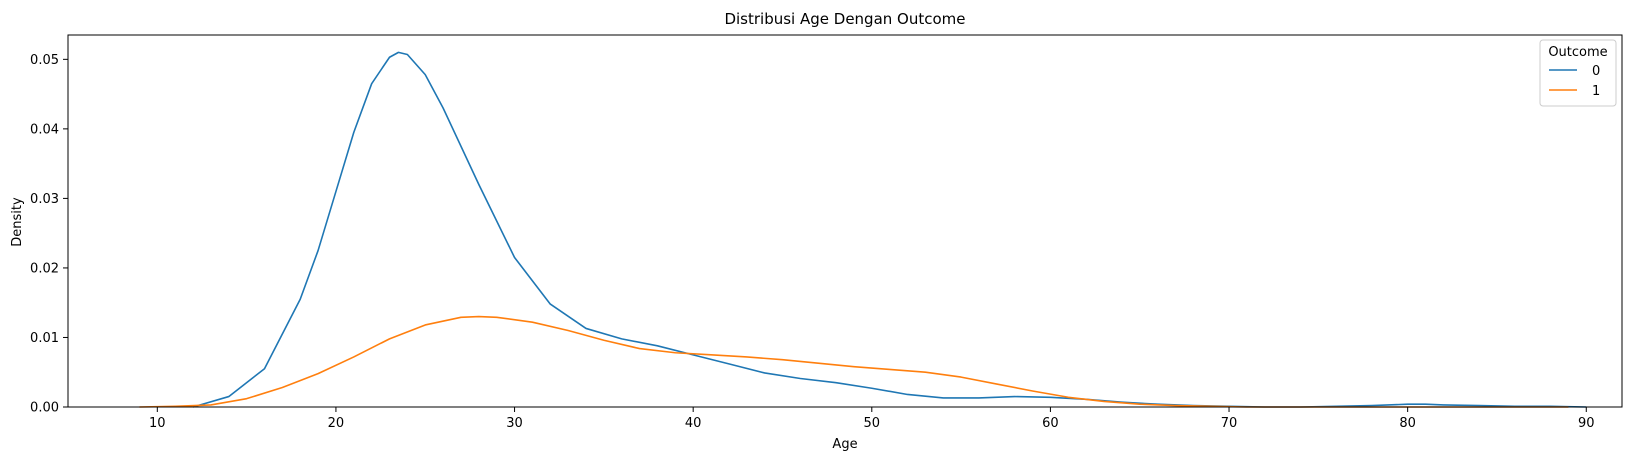 The width and height of the screenshot is (1630, 461). What do you see at coordinates (336, 423) in the screenshot?
I see `x-tick-label-20: 20` at bounding box center [336, 423].